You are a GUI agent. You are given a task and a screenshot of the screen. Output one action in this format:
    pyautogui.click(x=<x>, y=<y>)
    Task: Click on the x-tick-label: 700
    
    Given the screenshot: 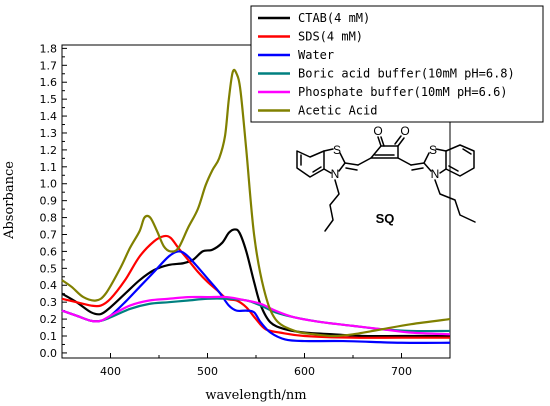 What is the action you would take?
    pyautogui.click(x=401, y=371)
    